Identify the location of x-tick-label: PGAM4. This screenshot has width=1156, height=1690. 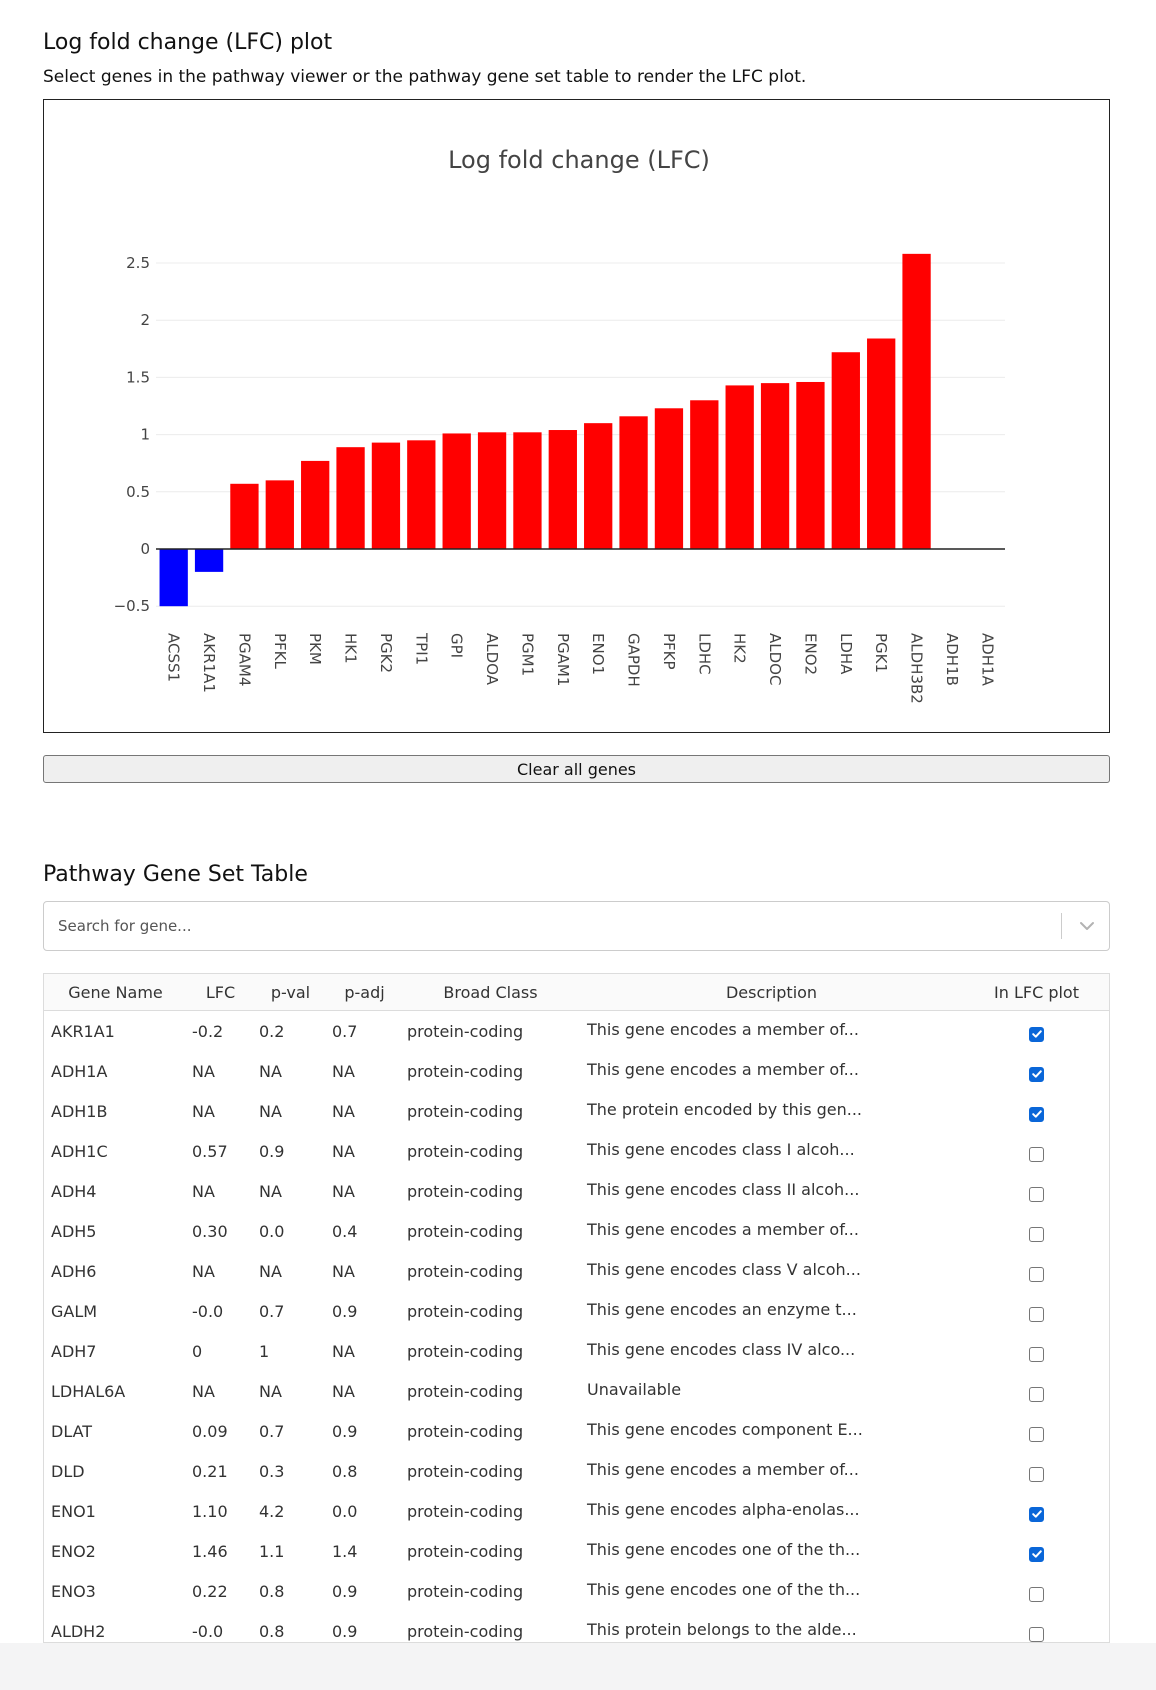
(244, 659).